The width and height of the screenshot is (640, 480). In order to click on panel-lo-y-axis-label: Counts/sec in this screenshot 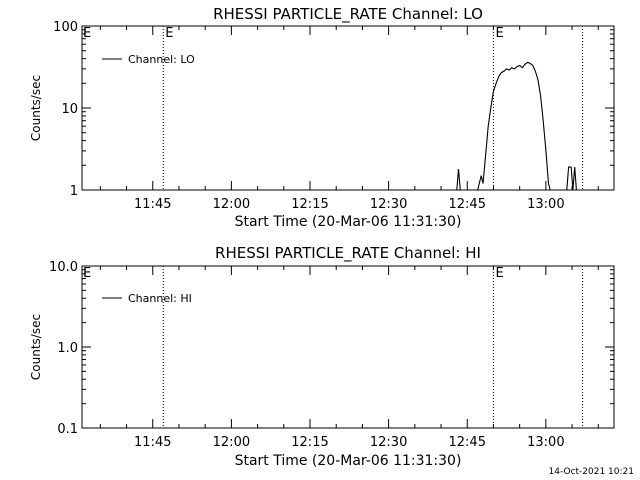, I will do `click(36, 108)`.